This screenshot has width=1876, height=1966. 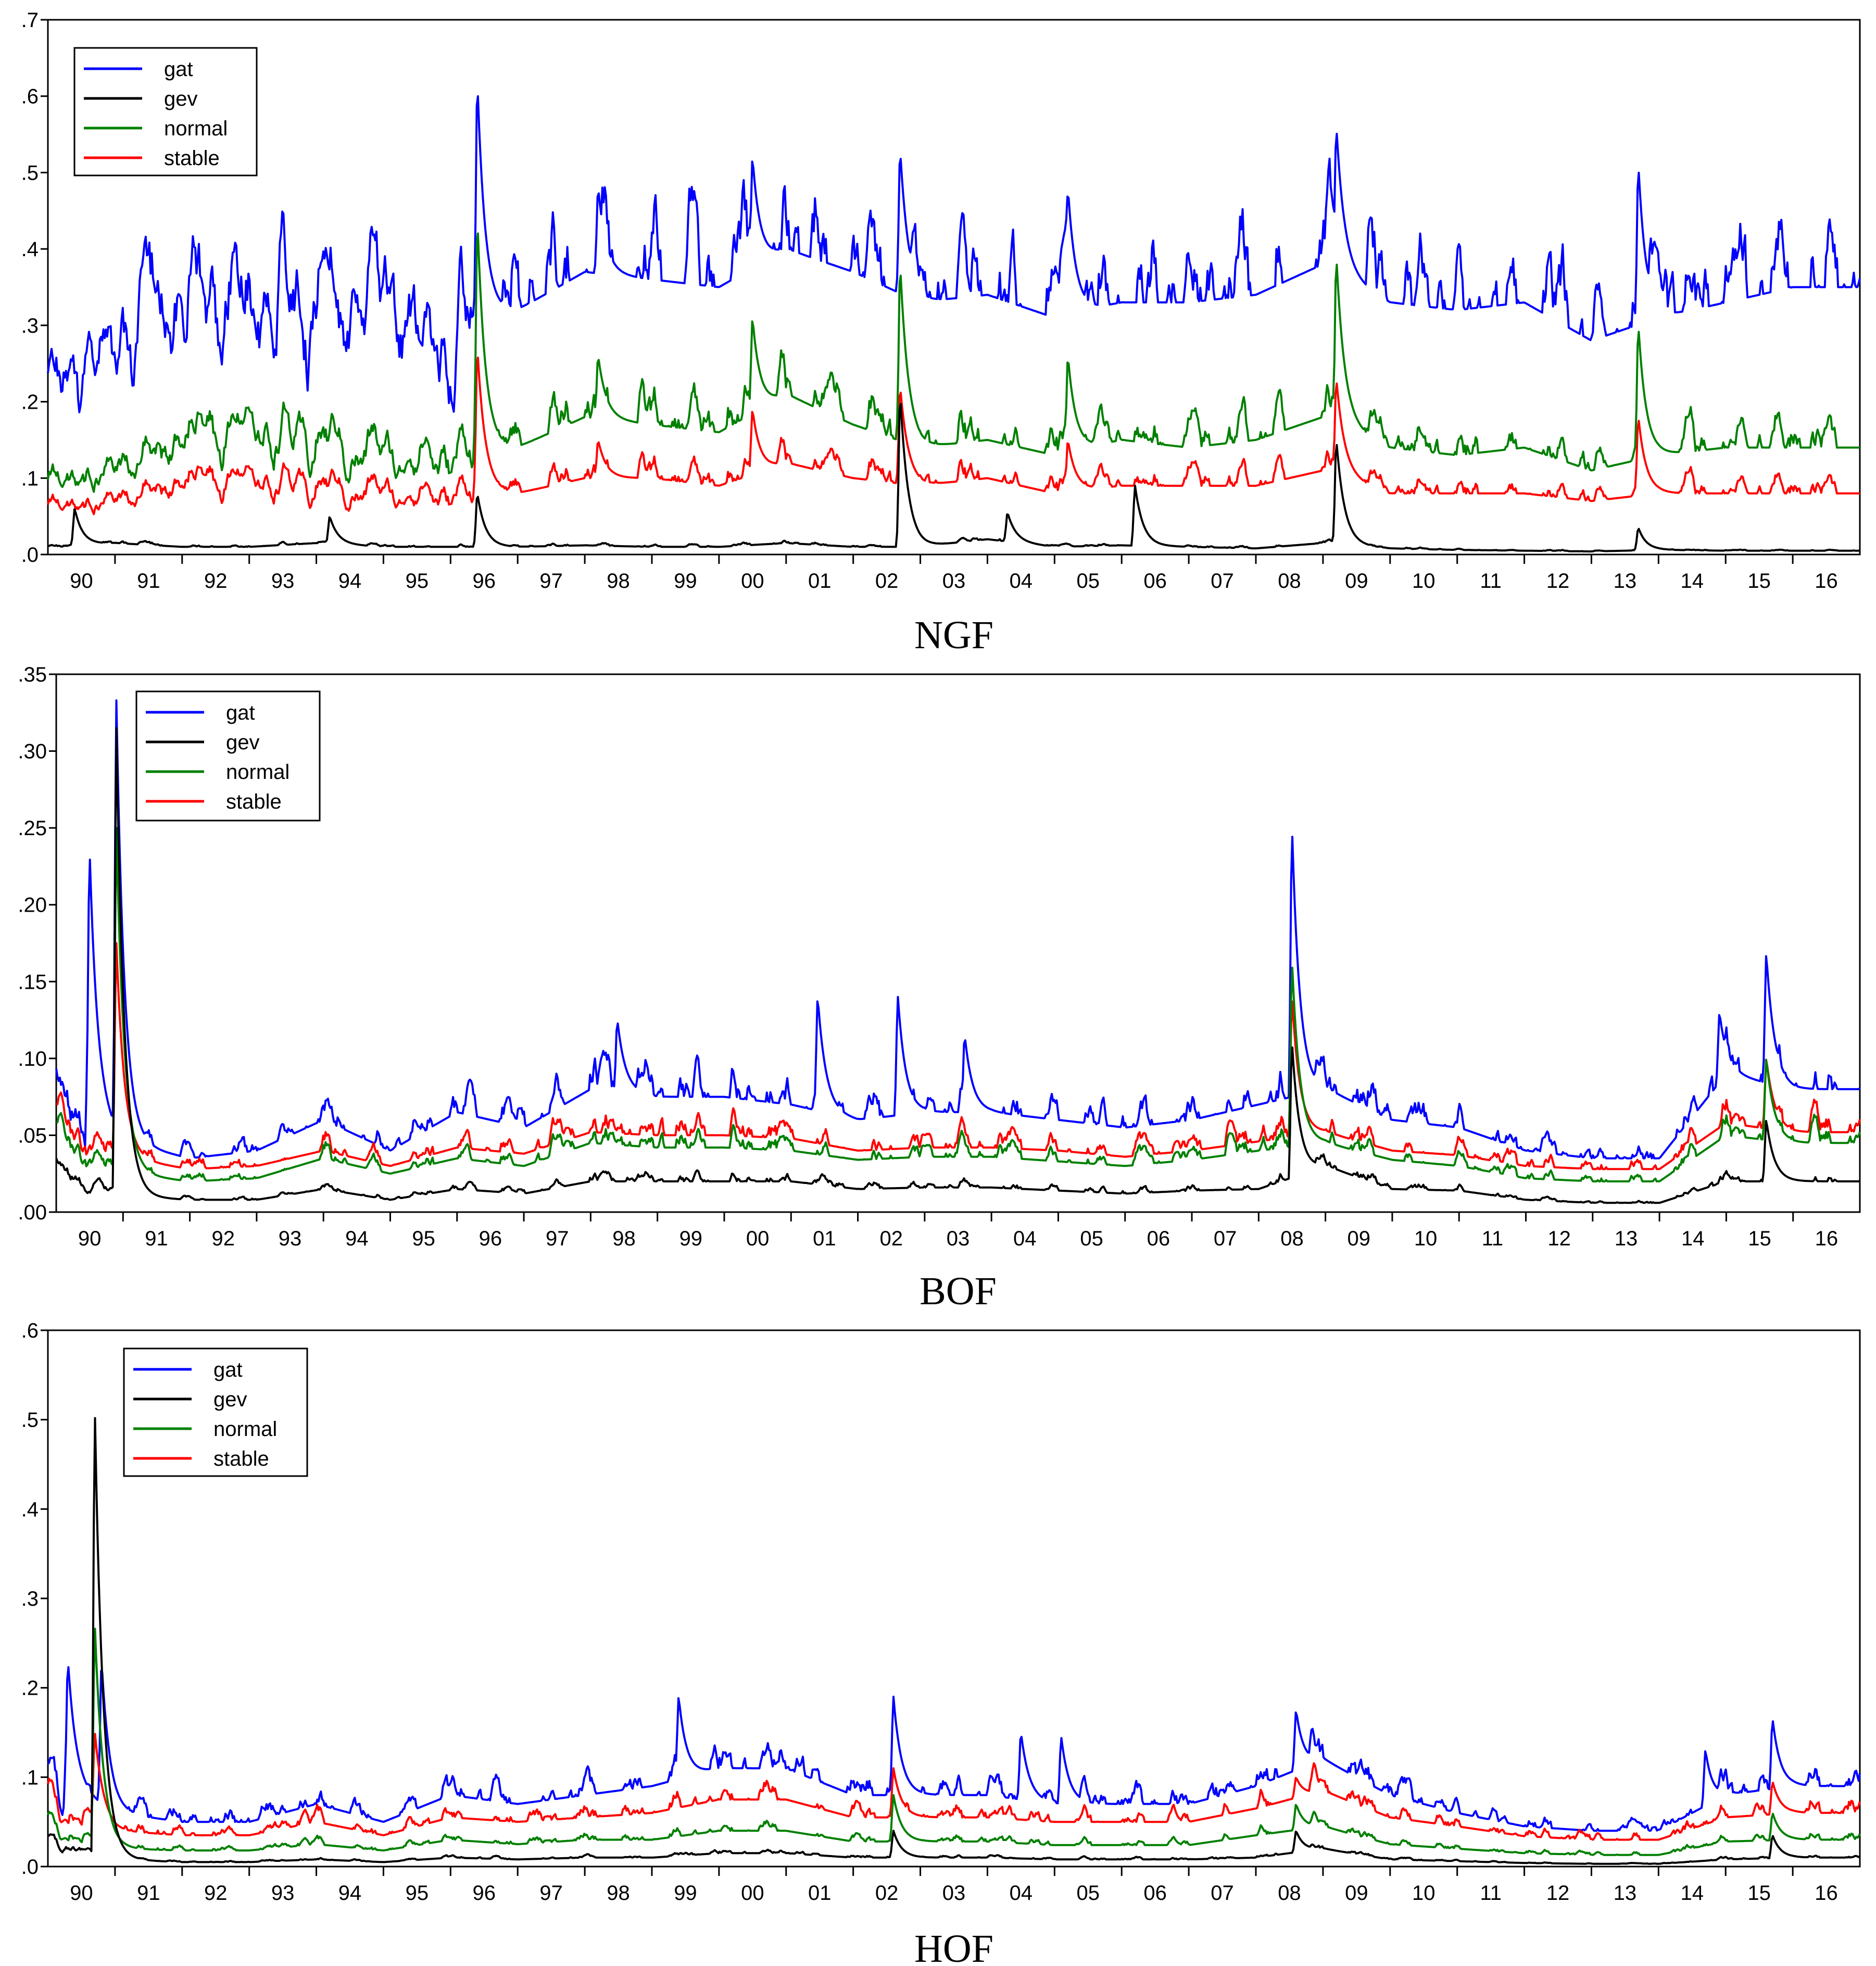 I want to click on x-tick-label: 08, so click(x=1289, y=581).